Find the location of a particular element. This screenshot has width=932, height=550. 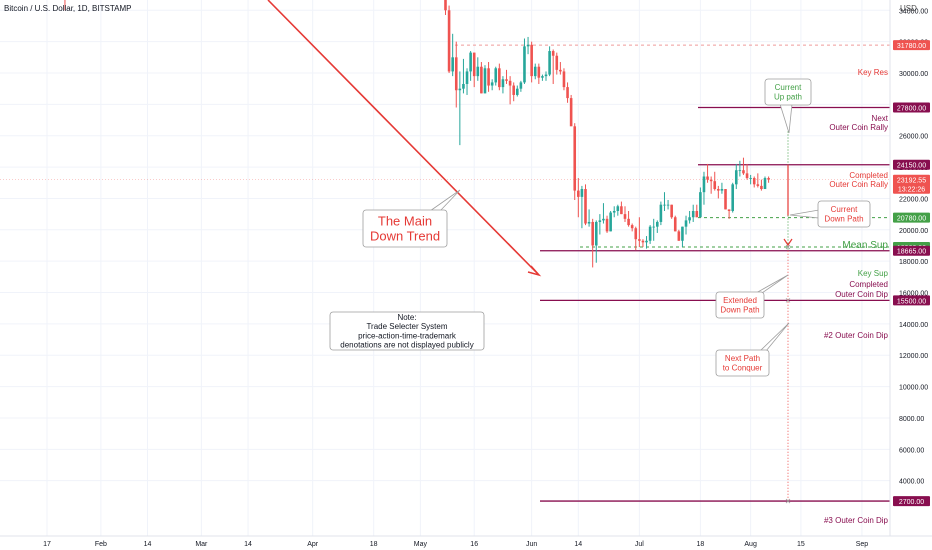

note-callout-text: Trade Selecter System is located at coordinates (406, 326).